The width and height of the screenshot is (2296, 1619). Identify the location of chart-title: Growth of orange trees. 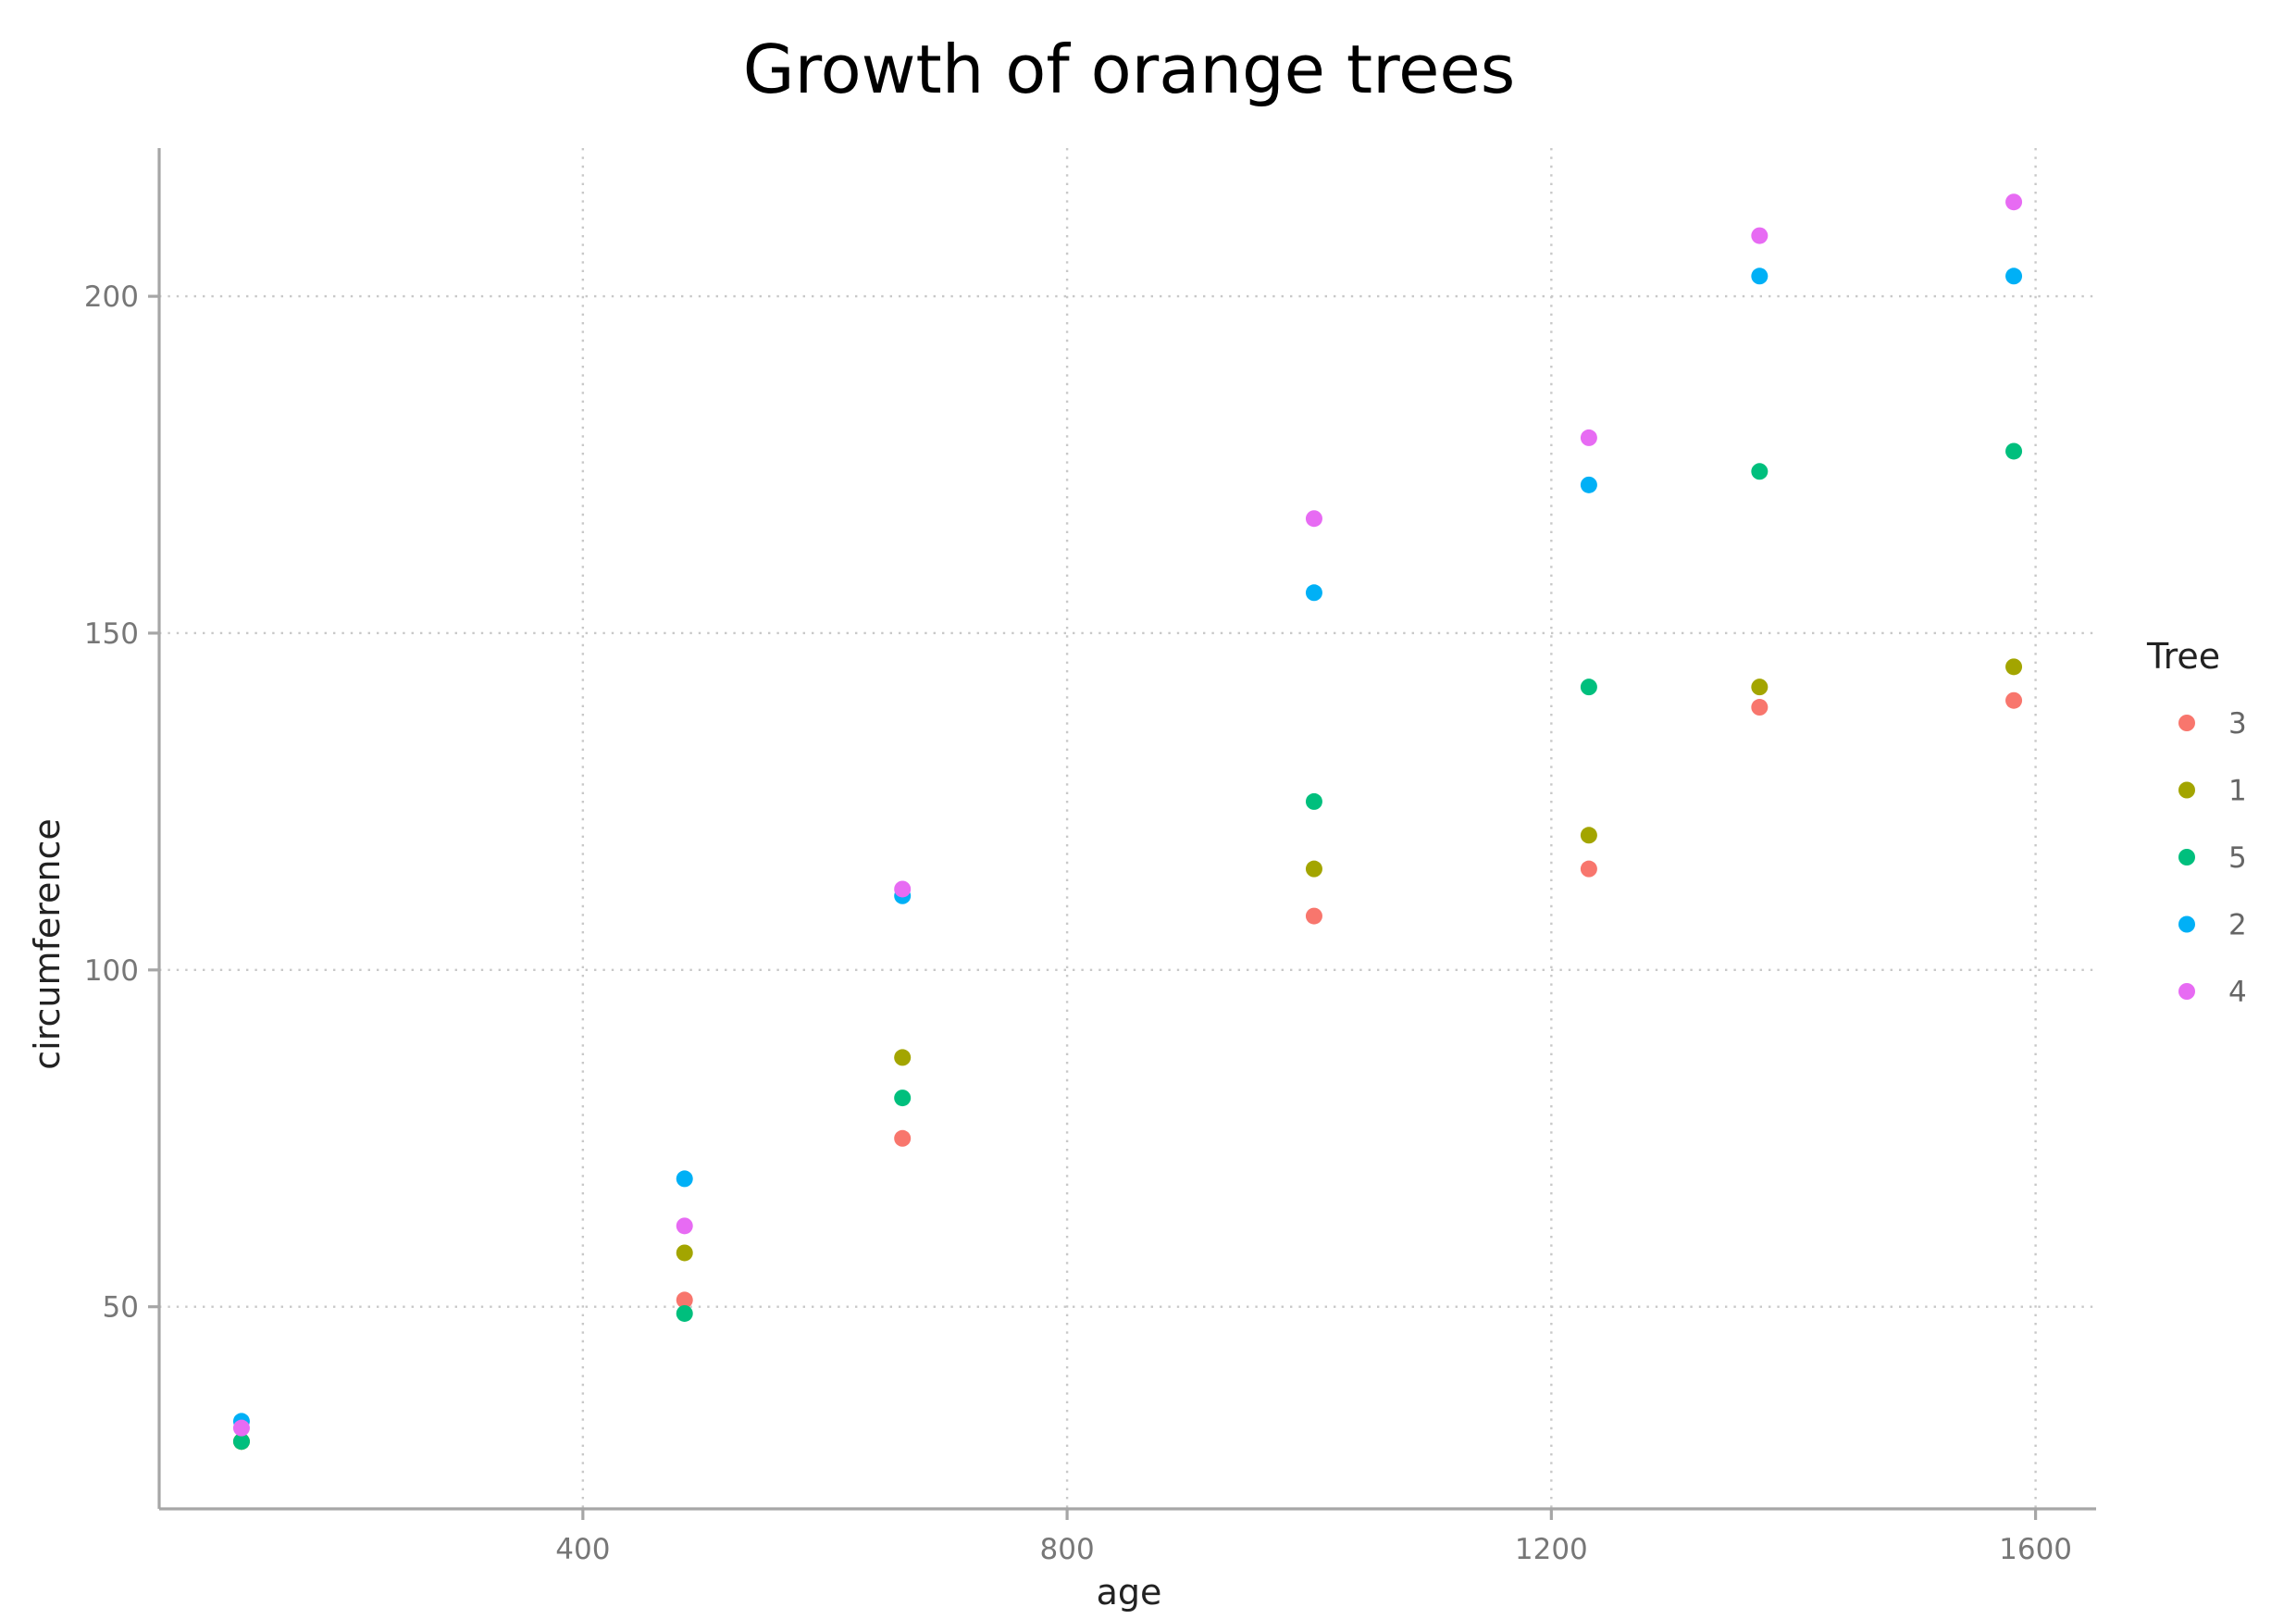
(1129, 70).